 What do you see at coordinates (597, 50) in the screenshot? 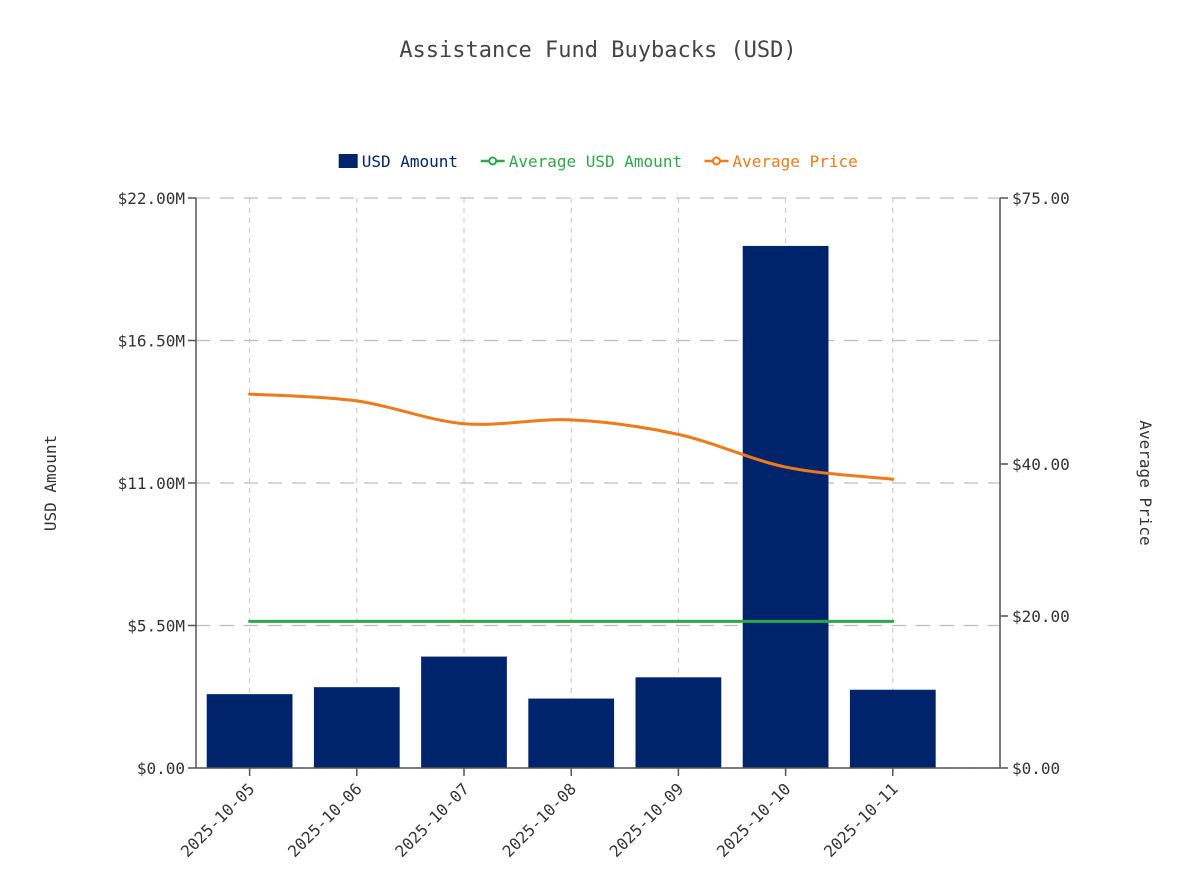
I see `chart-title: Assistance Fund Buybacks (USD)` at bounding box center [597, 50].